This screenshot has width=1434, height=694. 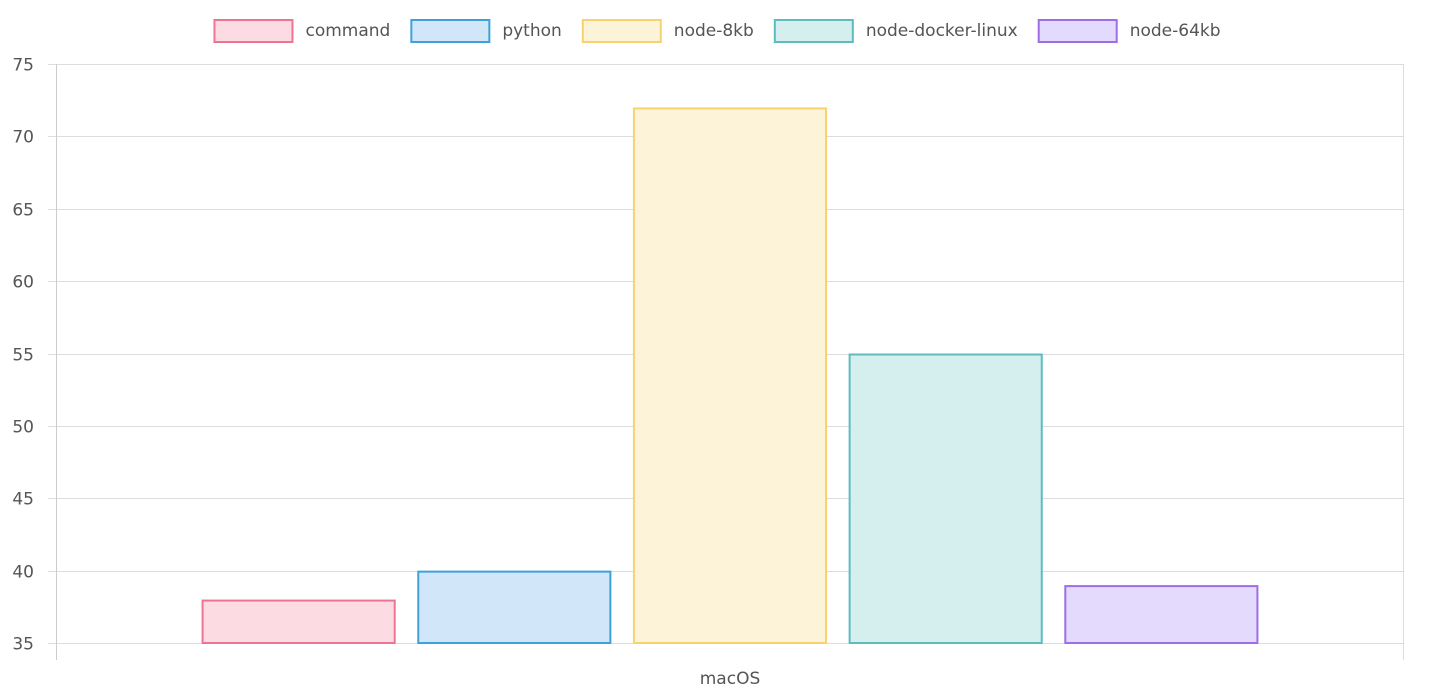 What do you see at coordinates (813, 31) in the screenshot?
I see `legend-swatch-node-docker-linux` at bounding box center [813, 31].